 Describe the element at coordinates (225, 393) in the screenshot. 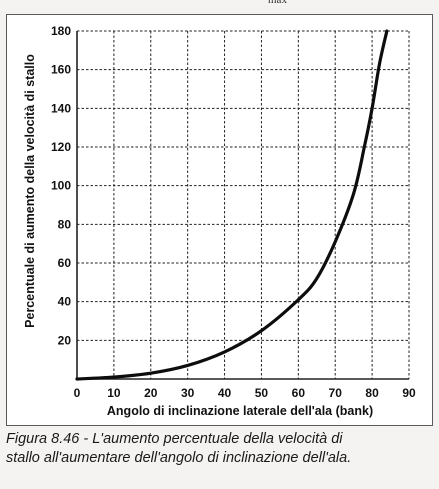

I see `x-tick-label: 40` at that location.